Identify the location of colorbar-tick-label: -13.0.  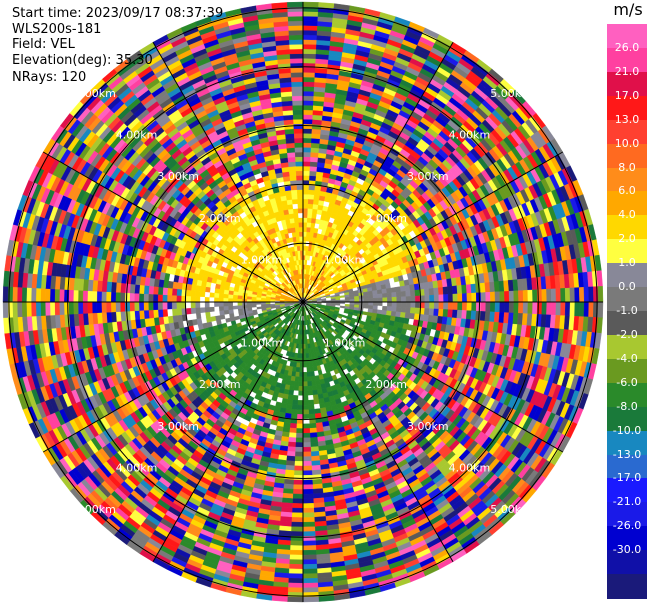
(627, 454).